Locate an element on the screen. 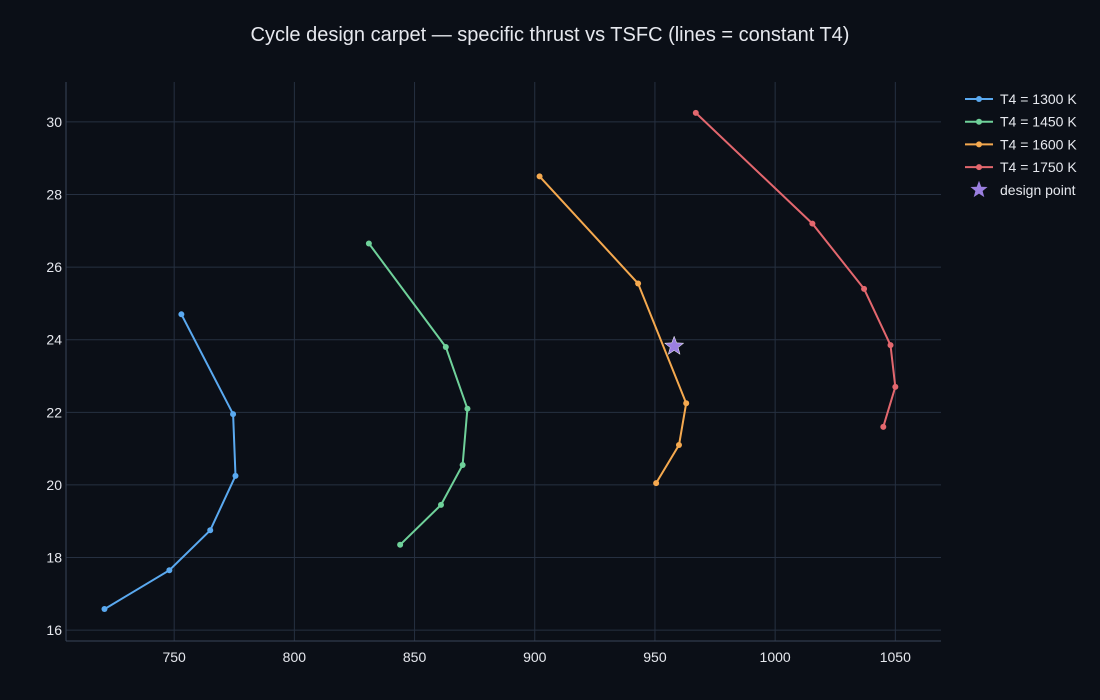 This screenshot has width=1100, height=700. legend-label: T4 = 1300 K is located at coordinates (1038, 99).